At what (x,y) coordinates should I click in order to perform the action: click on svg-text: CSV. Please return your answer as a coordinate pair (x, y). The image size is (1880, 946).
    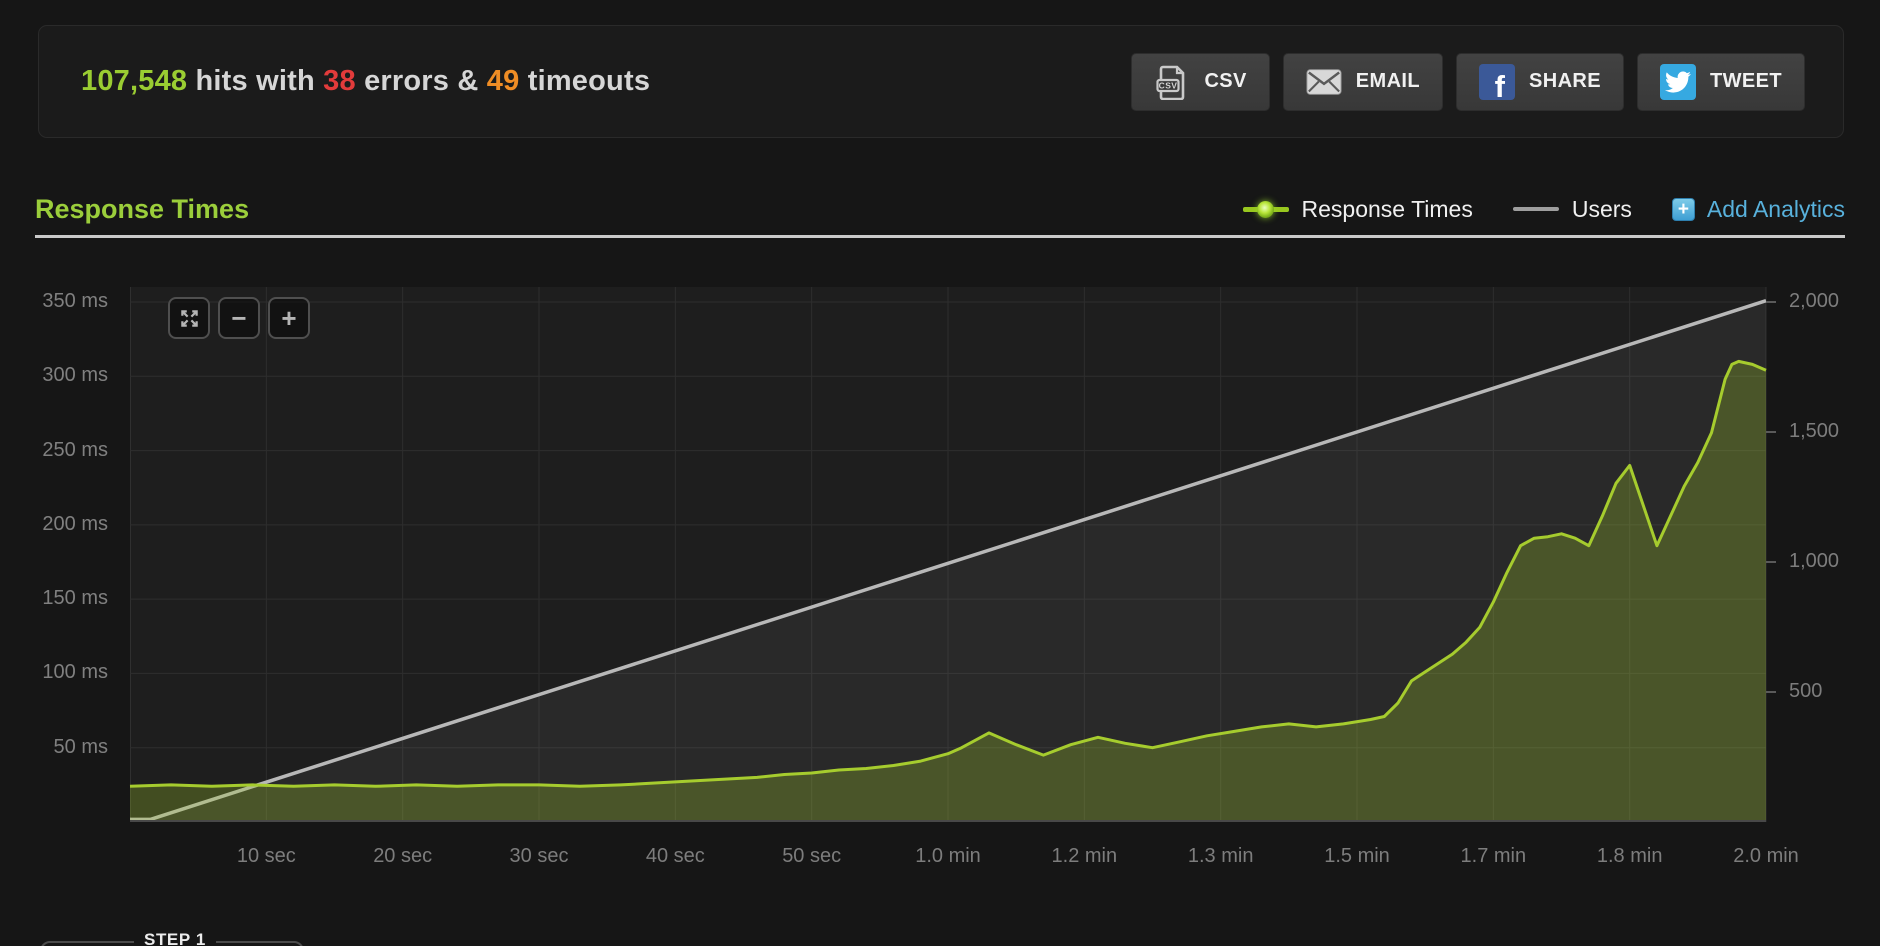
    Looking at the image, I should click on (1168, 85).